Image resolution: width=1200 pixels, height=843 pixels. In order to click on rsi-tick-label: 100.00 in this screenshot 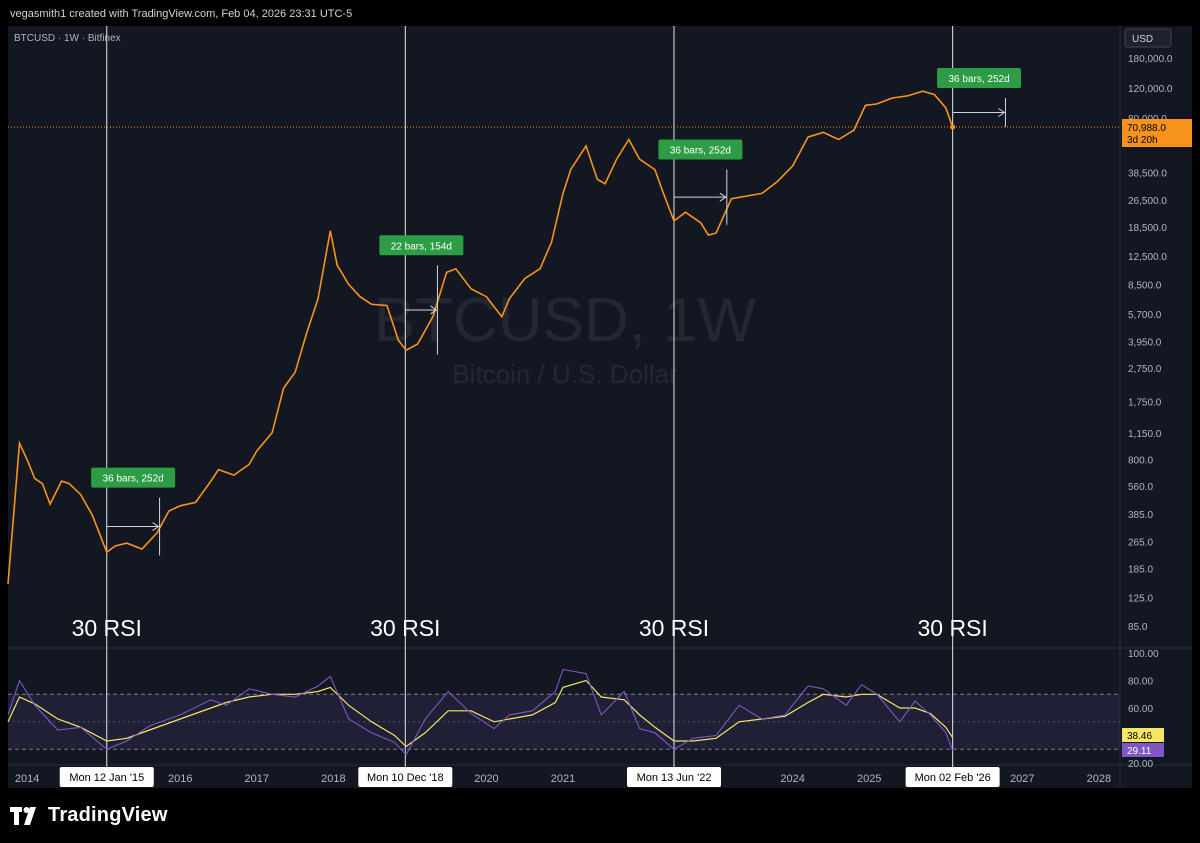, I will do `click(1143, 654)`.